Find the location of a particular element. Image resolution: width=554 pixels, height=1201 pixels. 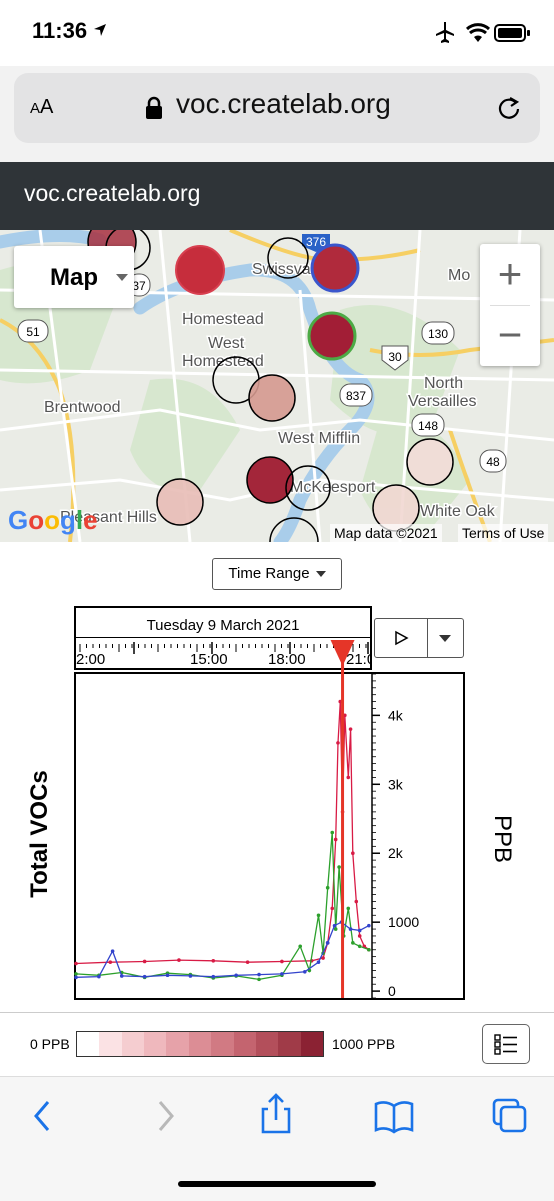

google-logo-letter: o is located at coordinates (52, 520).